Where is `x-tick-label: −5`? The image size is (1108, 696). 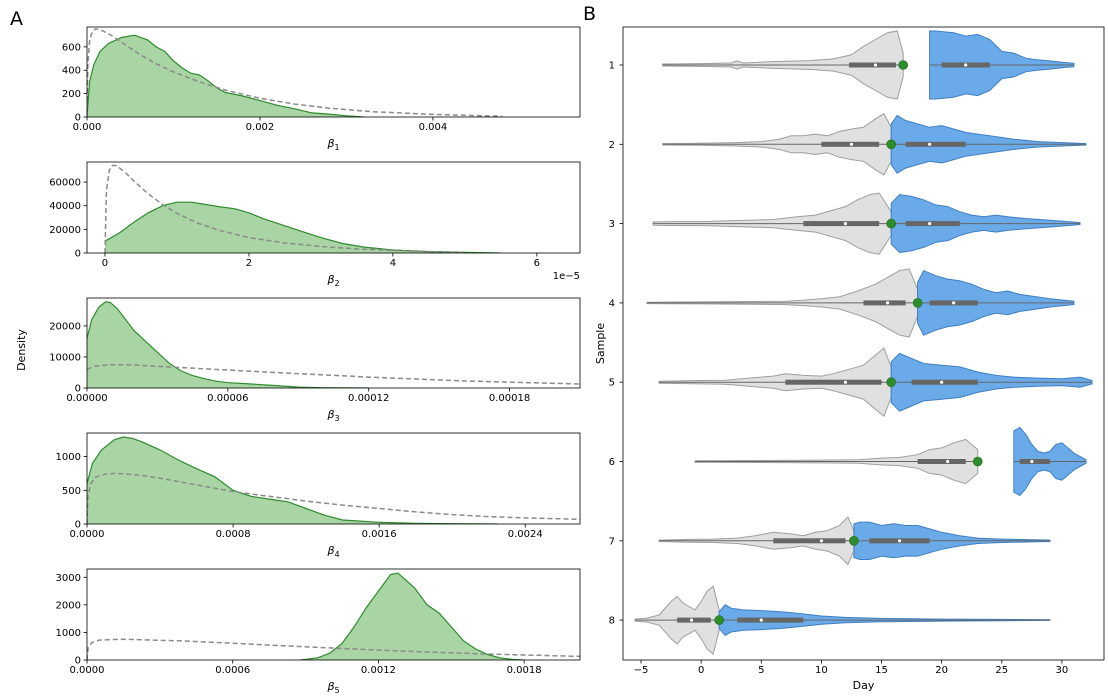 x-tick-label: −5 is located at coordinates (641, 670).